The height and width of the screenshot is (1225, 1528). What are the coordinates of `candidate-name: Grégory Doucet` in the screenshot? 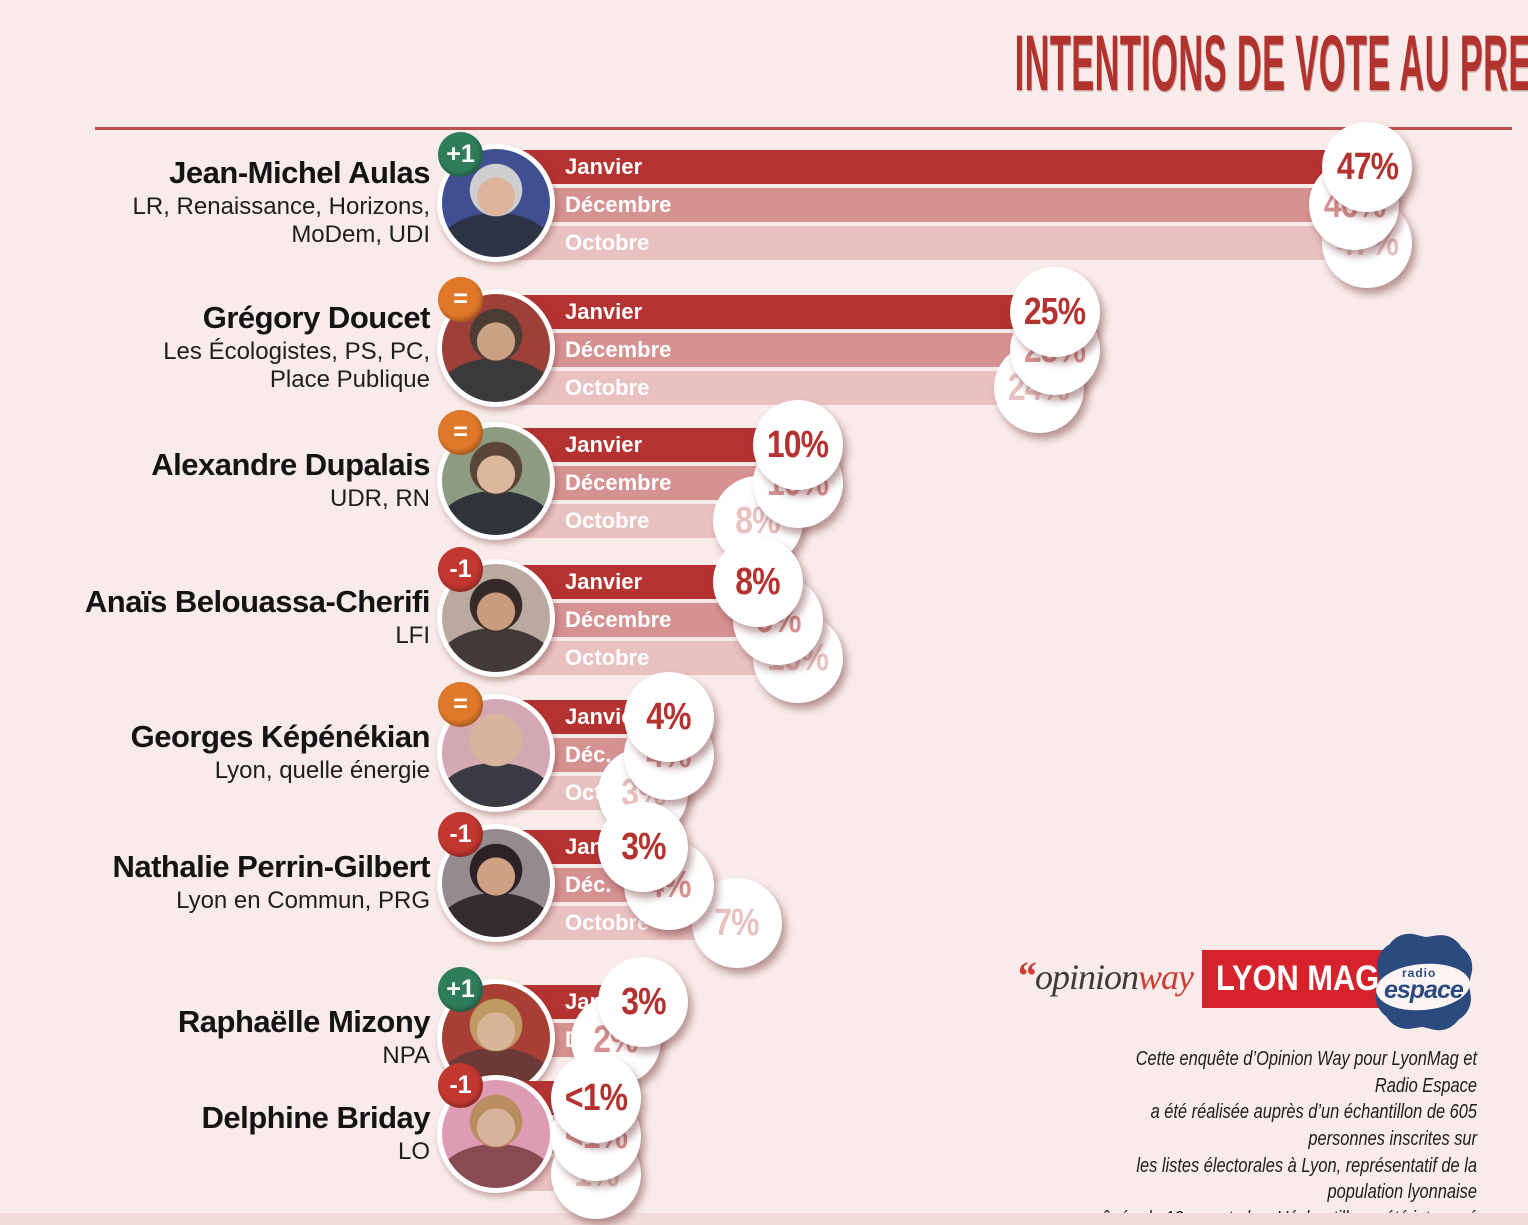 It's located at (316, 318).